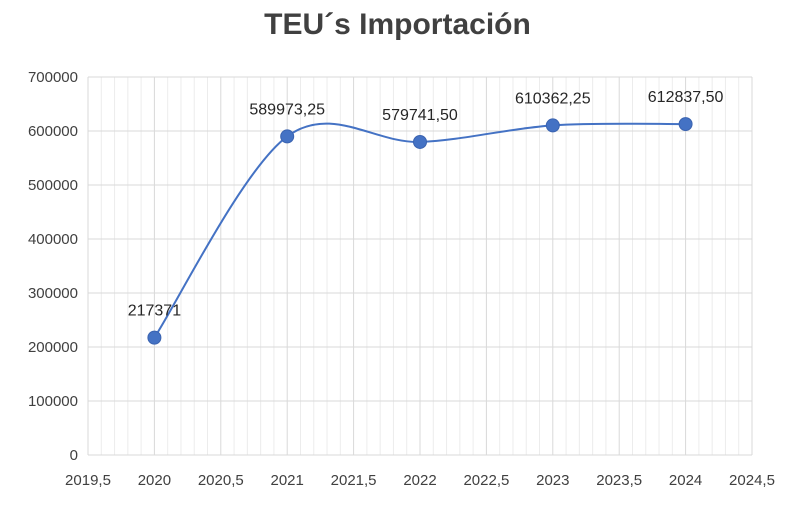 This screenshot has height=508, width=795. Describe the element at coordinates (685, 480) in the screenshot. I see `x-tick-label: 2024` at that location.